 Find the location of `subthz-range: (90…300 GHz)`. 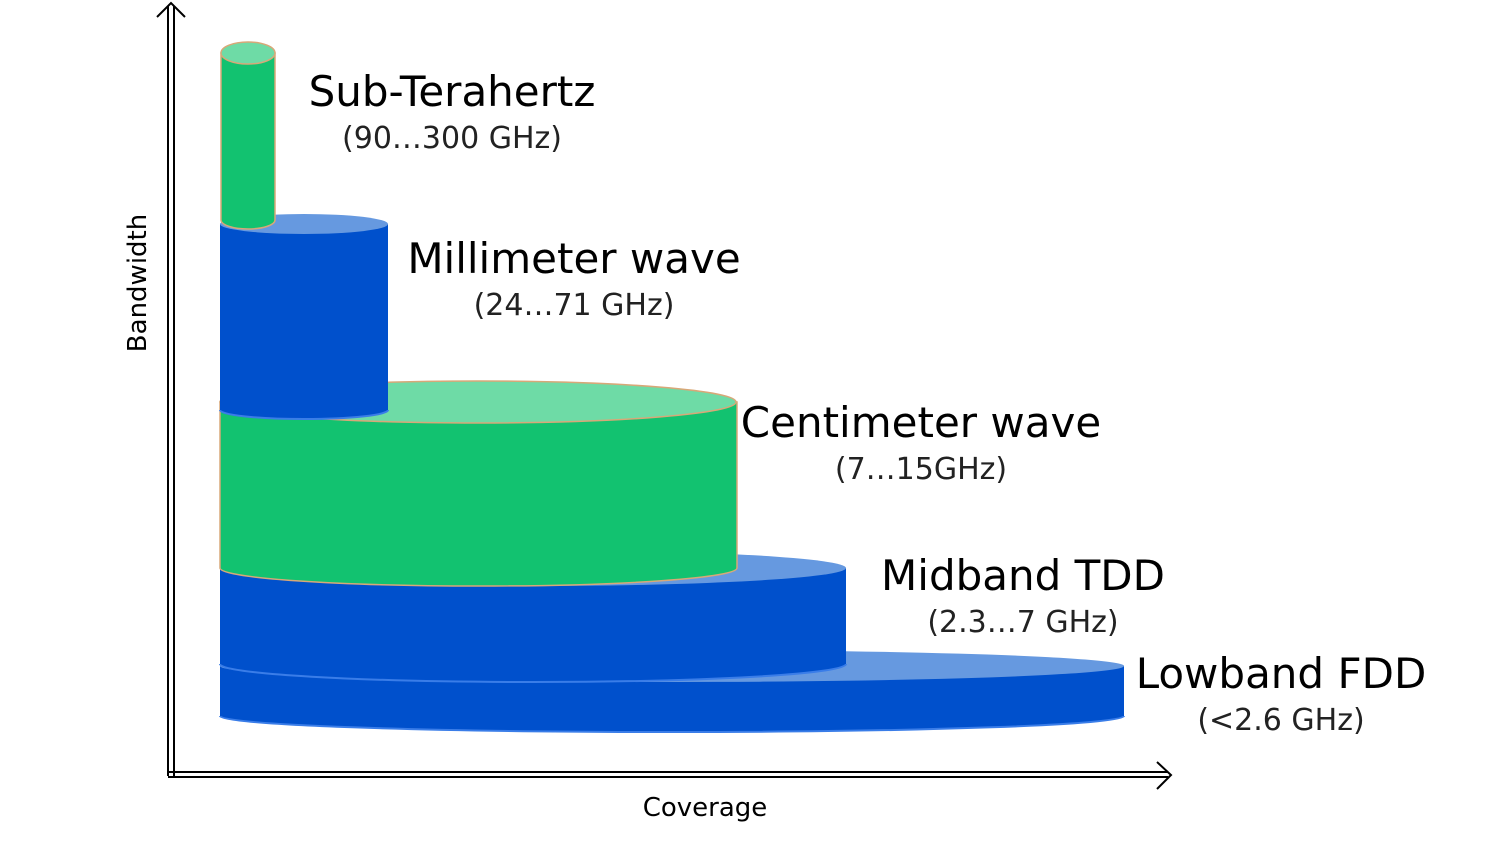

subthz-range: (90…300 GHz) is located at coordinates (452, 138).